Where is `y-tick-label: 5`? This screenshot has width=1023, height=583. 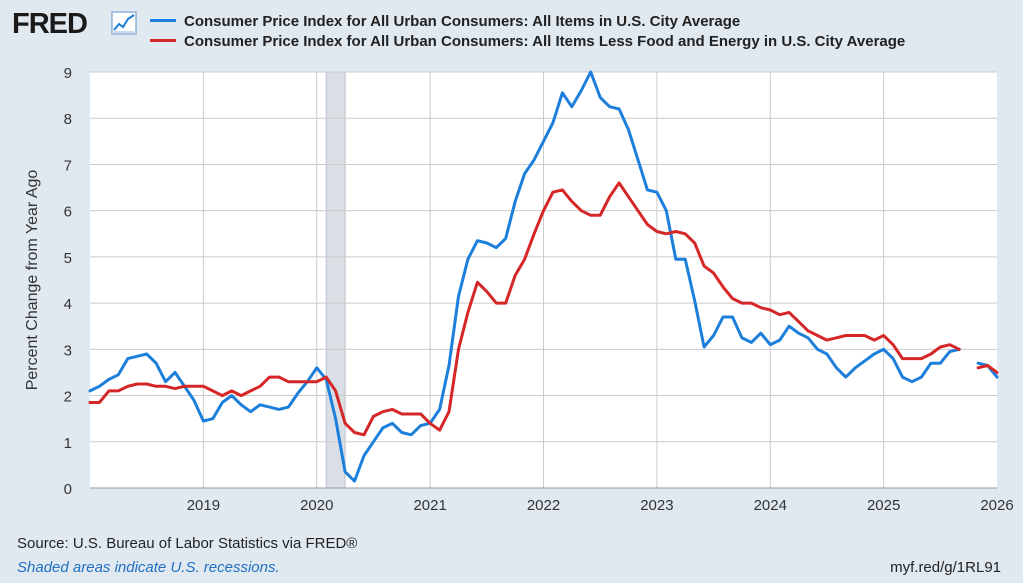
y-tick-label: 5 is located at coordinates (68, 258).